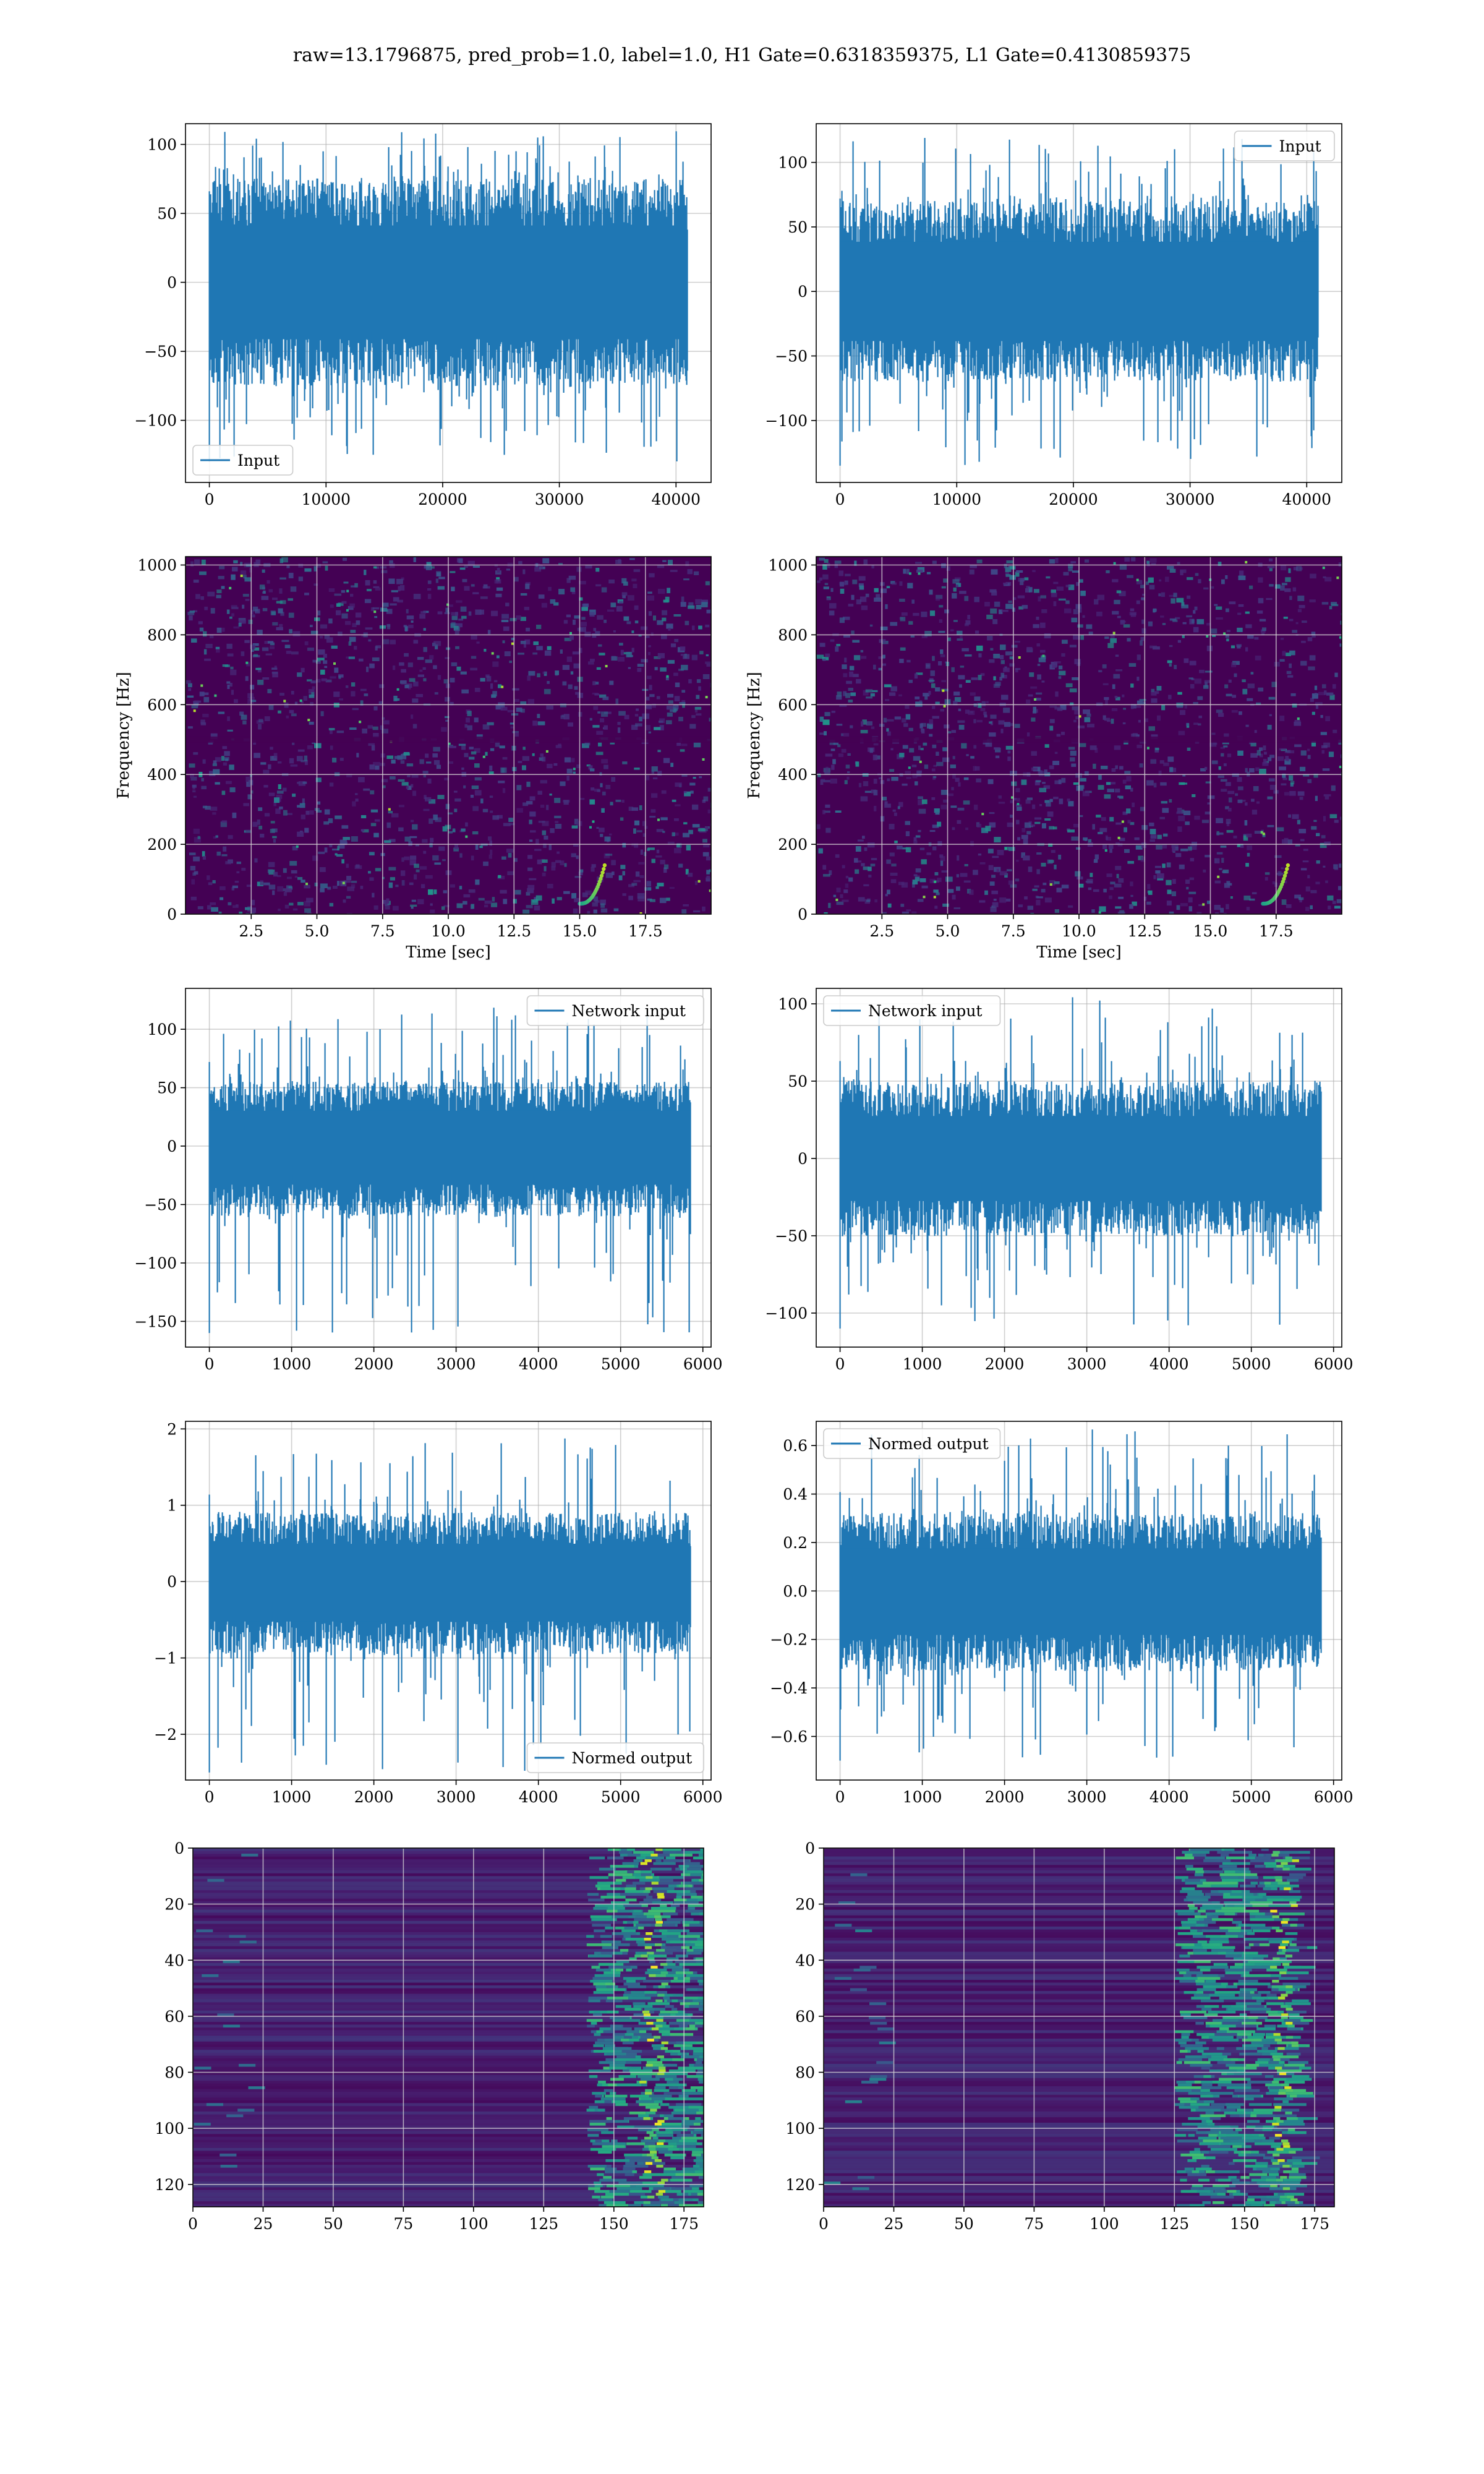  Describe the element at coordinates (448, 1850) in the screenshot. I see `feature-row` at that location.